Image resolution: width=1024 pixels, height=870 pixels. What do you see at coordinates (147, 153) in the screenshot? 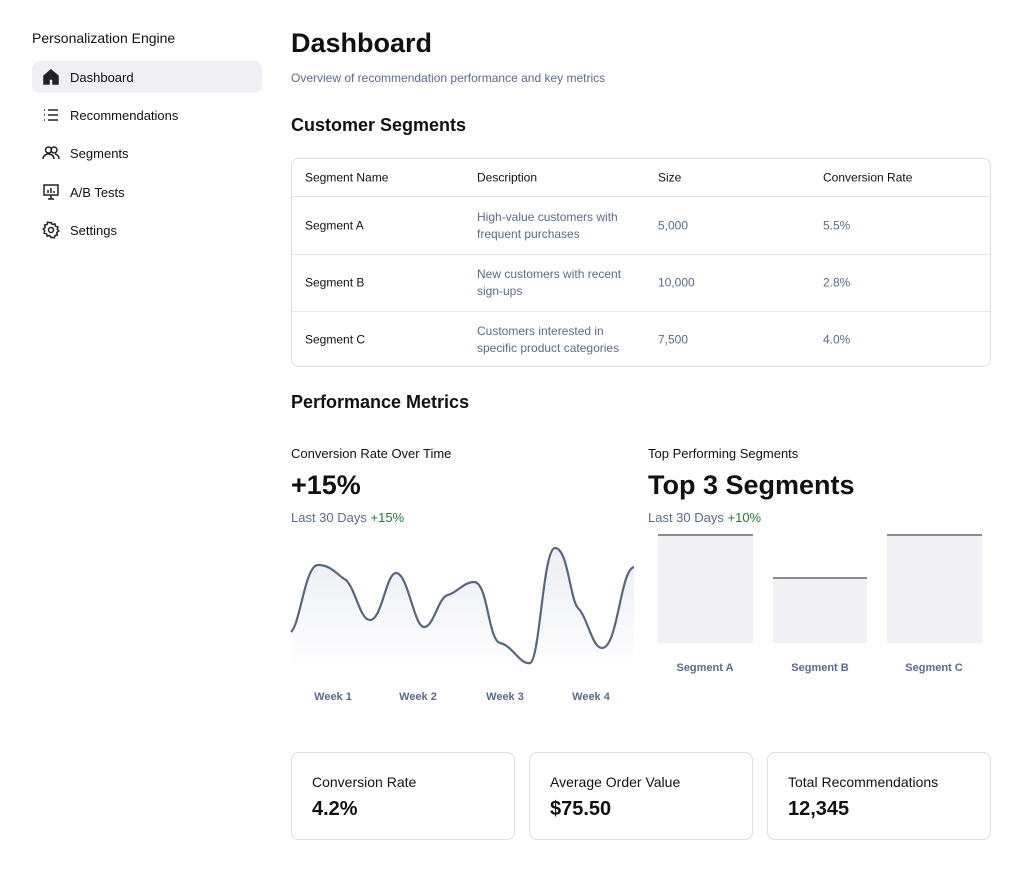
I see `nav-item: Segments` at bounding box center [147, 153].